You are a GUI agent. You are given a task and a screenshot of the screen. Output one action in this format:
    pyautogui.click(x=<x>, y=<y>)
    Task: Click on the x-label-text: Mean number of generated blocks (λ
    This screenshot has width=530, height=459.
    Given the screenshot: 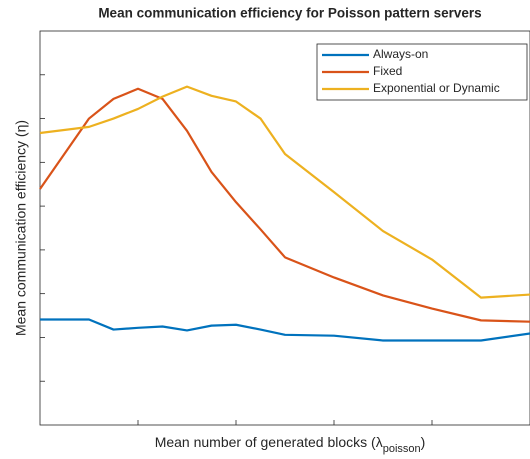 What is the action you would take?
    pyautogui.click(x=269, y=442)
    